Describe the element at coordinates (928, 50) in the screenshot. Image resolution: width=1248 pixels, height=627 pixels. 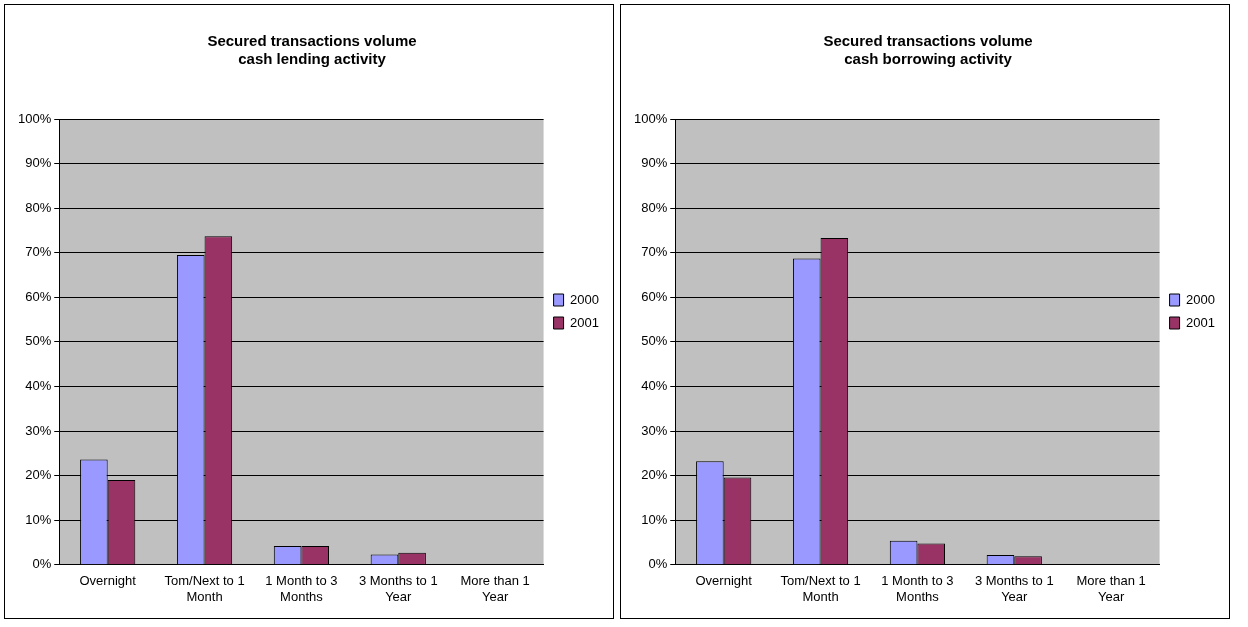
I see `chart-title: Secured transactions volume cash borrowing activity` at that location.